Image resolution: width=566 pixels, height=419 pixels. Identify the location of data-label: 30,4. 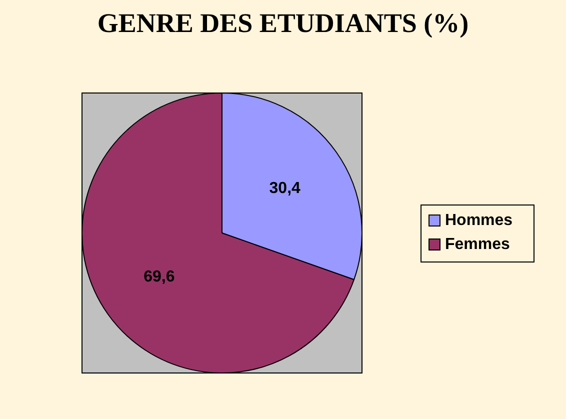
(285, 188).